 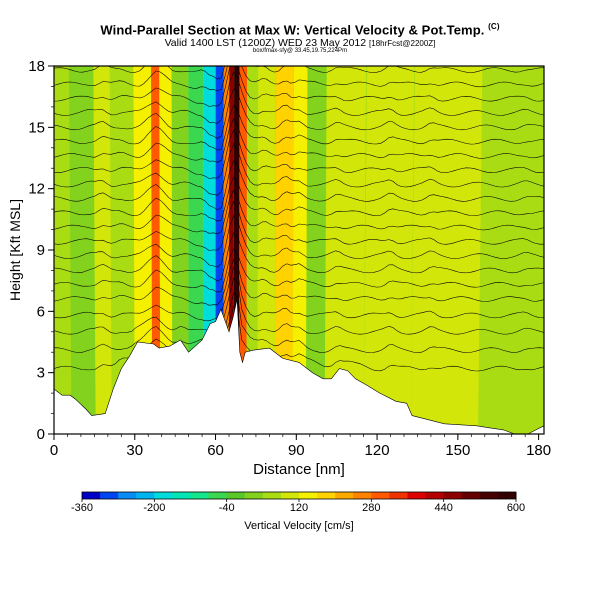 What do you see at coordinates (371, 508) in the screenshot?
I see `colorbar-tick-label: 280` at bounding box center [371, 508].